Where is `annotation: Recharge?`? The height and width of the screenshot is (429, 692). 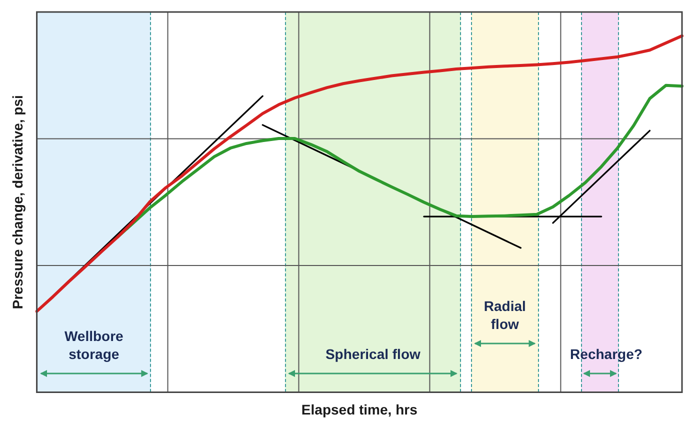 annotation: Recharge? is located at coordinates (606, 354).